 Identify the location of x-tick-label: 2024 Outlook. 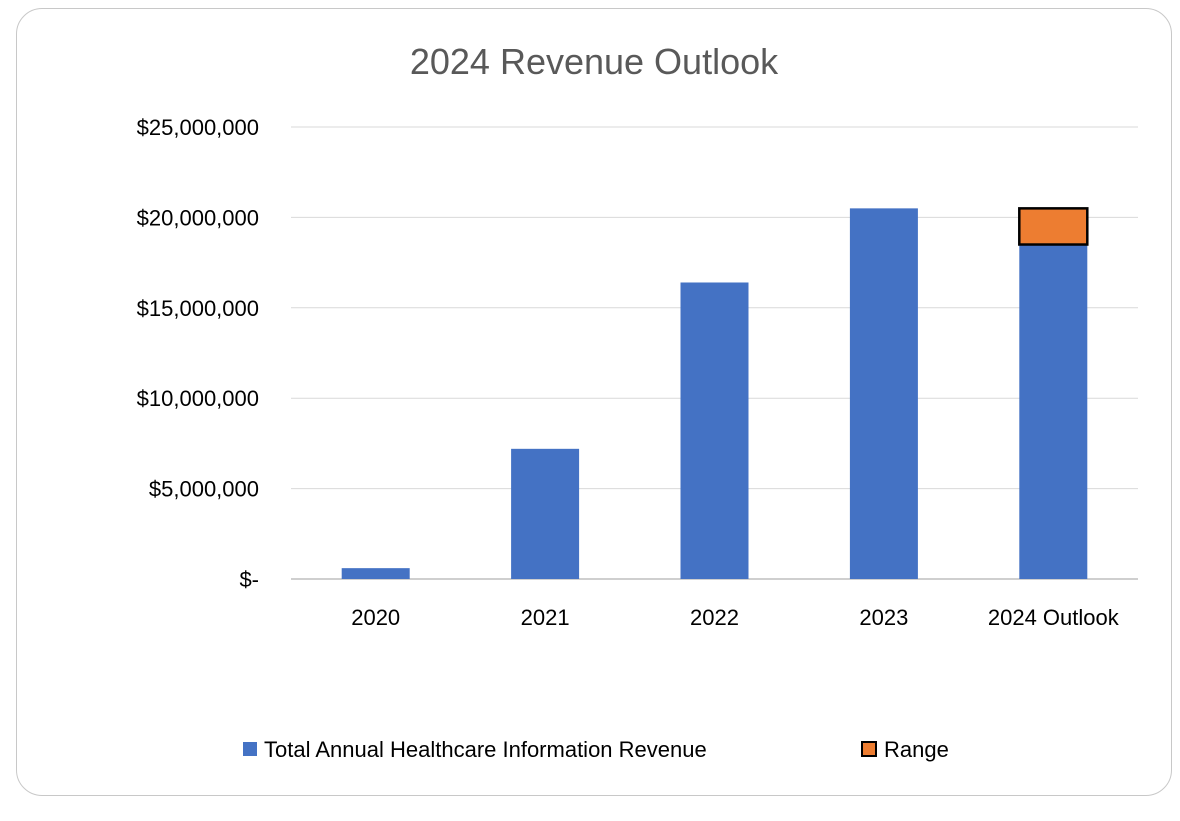
(1054, 617).